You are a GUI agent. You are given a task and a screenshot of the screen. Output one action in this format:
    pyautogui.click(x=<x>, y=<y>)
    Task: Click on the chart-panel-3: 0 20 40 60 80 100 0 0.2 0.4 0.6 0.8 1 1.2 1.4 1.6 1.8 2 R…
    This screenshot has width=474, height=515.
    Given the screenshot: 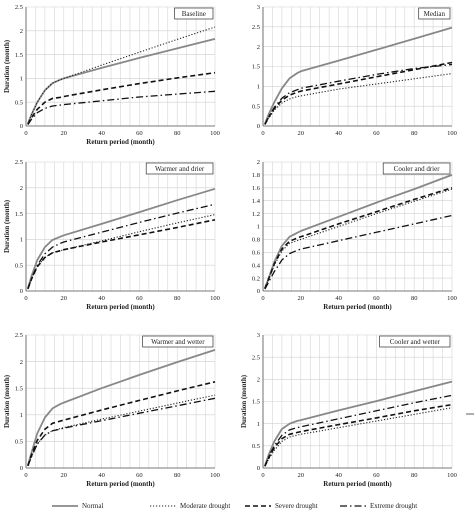 What is the action you would take?
    pyautogui.click(x=354, y=235)
    